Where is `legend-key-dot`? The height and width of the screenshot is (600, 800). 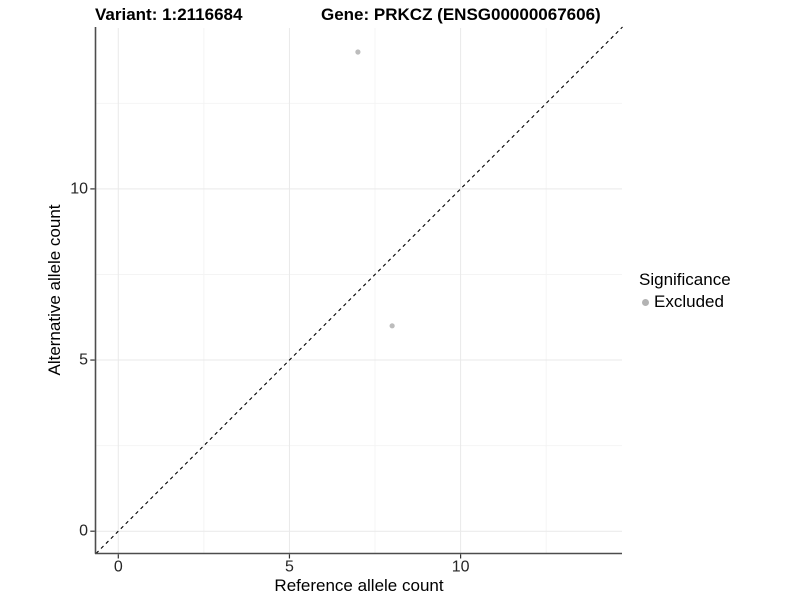
legend-key-dot is located at coordinates (645, 302).